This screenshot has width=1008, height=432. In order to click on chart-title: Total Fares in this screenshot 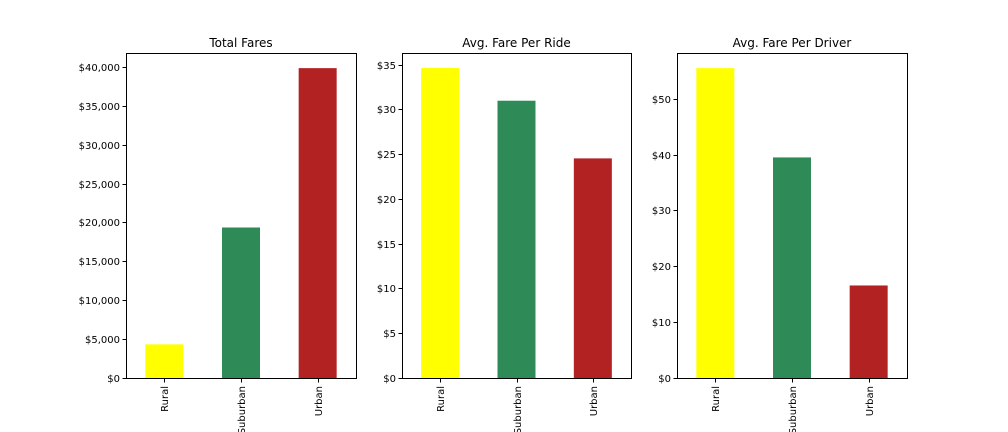, I will do `click(240, 43)`.